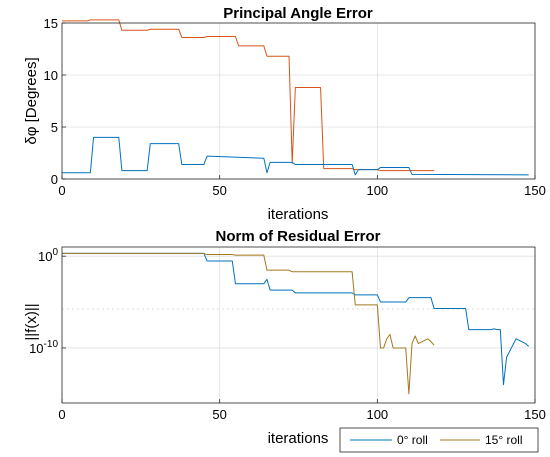  Describe the element at coordinates (43, 347) in the screenshot. I see `y-tick-label: 10-10` at that location.